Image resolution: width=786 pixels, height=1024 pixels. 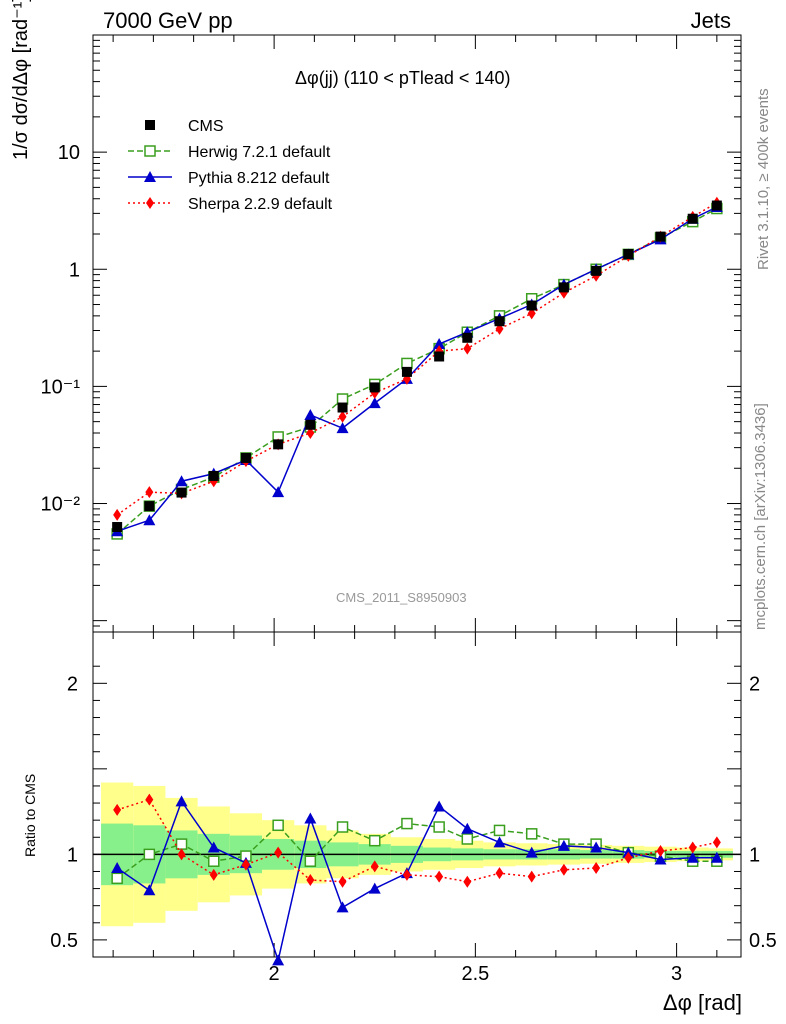 I want to click on y-tick-label: 10⁻¹, so click(x=61, y=387).